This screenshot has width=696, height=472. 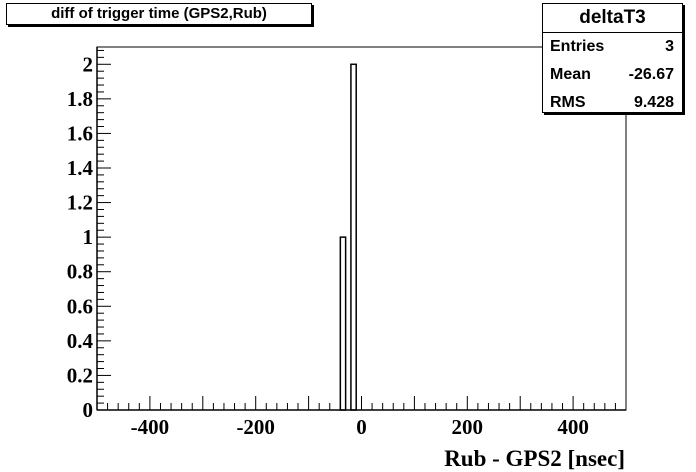 I want to click on stats-label: RMS, so click(x=568, y=102).